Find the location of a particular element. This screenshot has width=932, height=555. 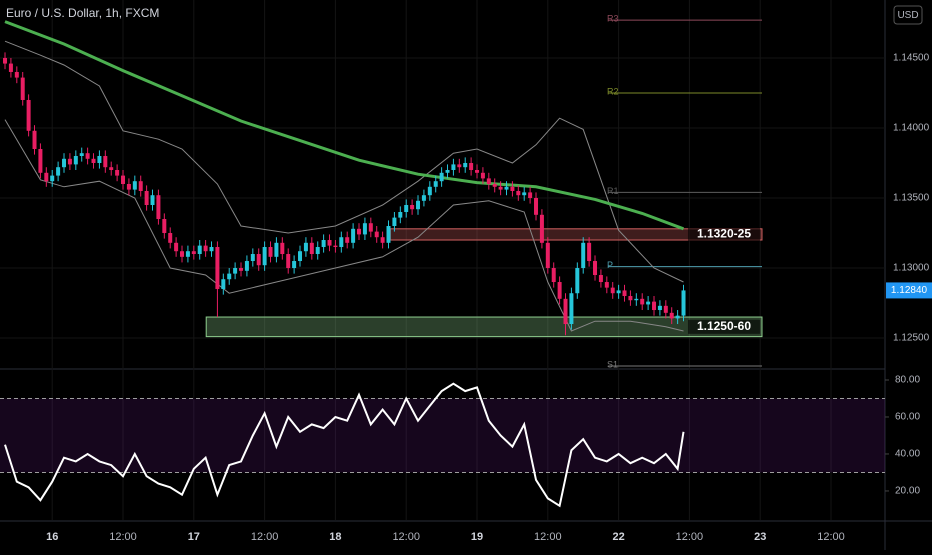

pivot-label: R2 is located at coordinates (613, 91).